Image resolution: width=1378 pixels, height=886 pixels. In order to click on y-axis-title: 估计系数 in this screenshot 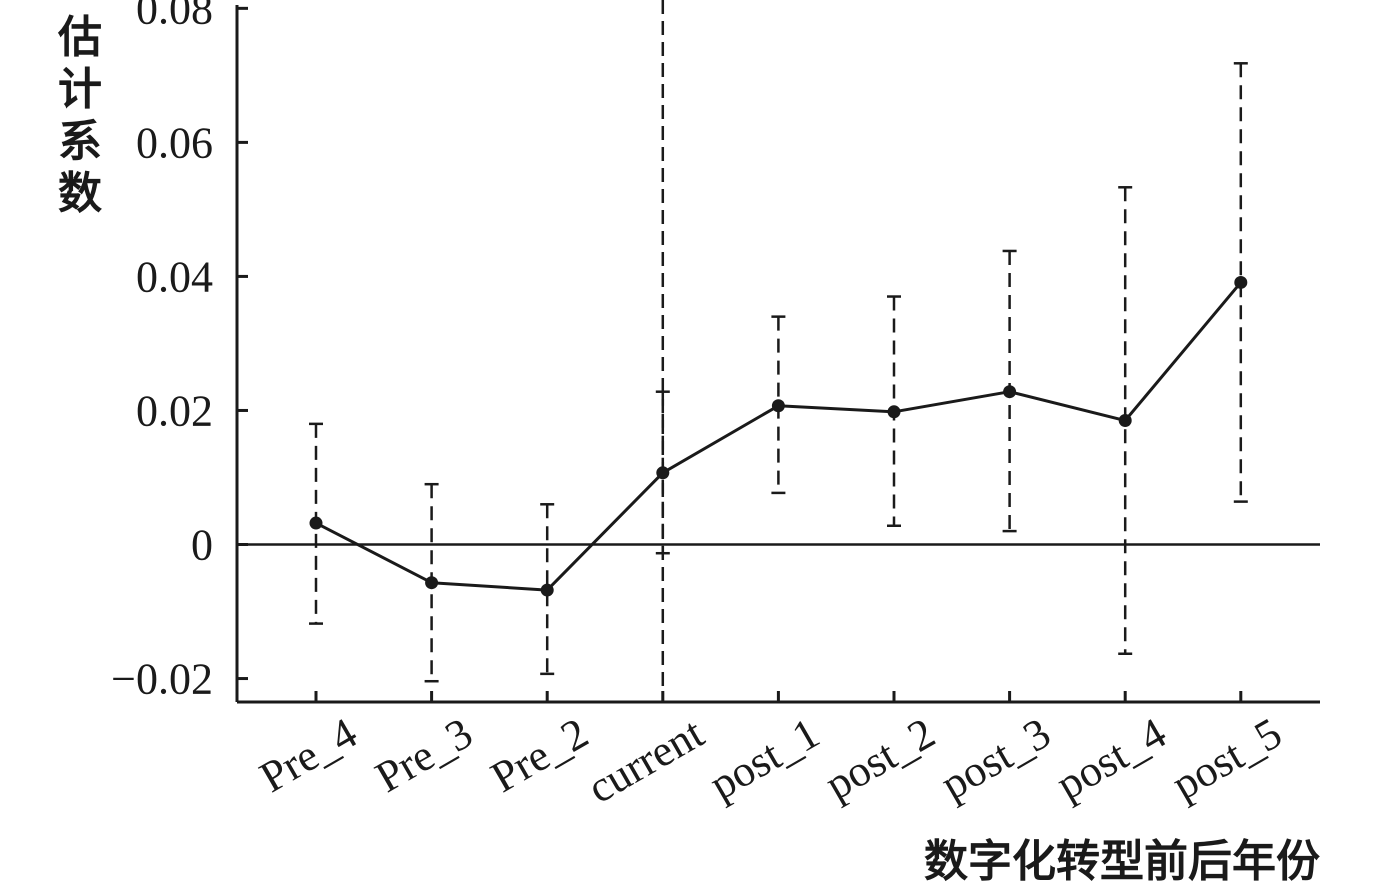, I will do `click(79, 115)`.